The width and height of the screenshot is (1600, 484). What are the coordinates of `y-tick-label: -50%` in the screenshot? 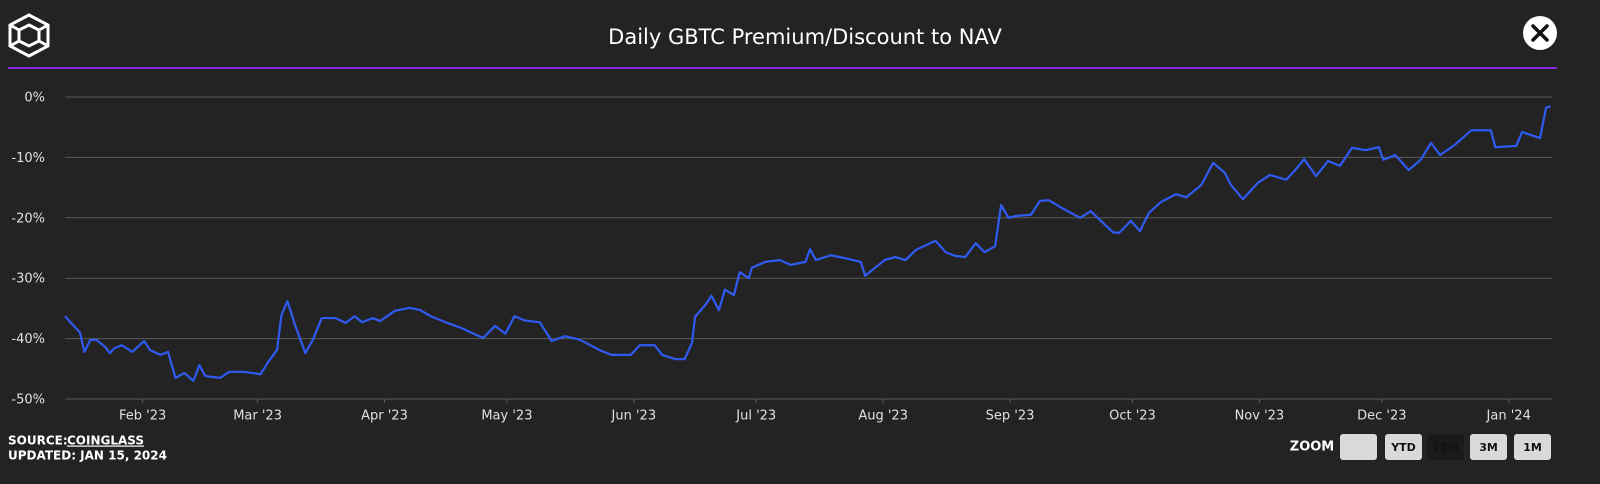 It's located at (28, 400).